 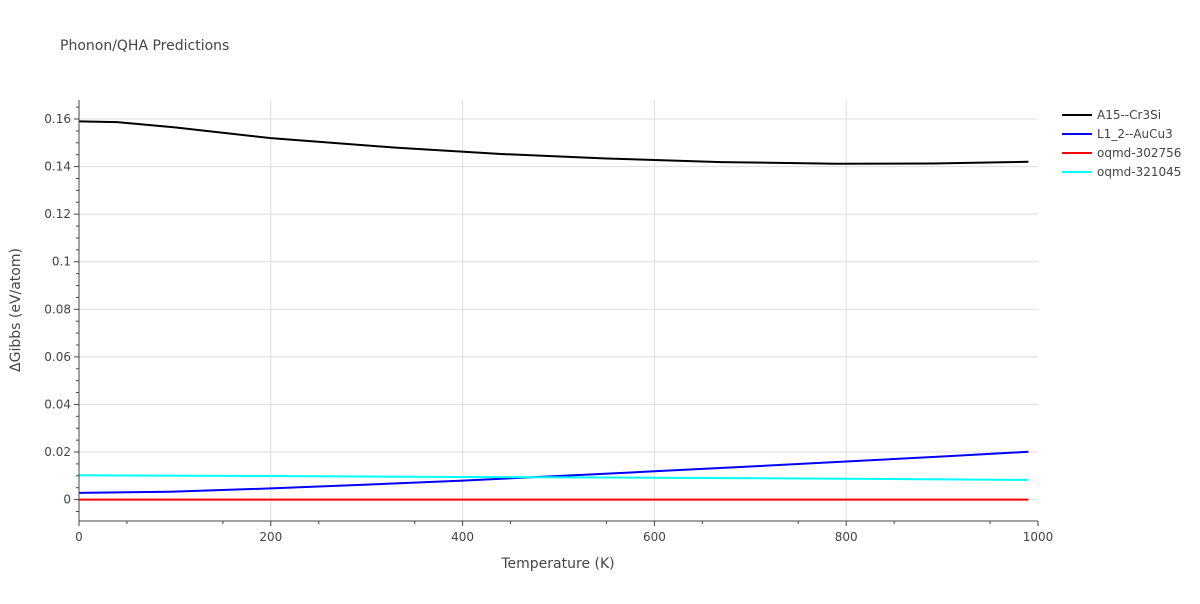 What do you see at coordinates (57, 167) in the screenshot?
I see `y-tick-label: 0.14` at bounding box center [57, 167].